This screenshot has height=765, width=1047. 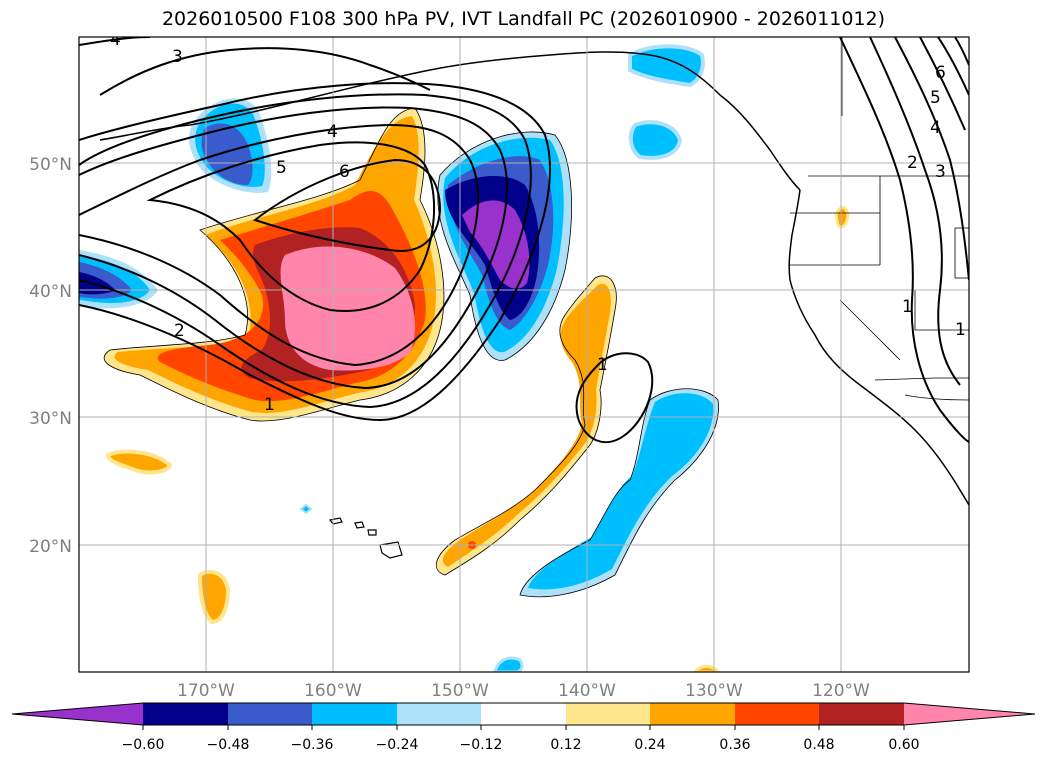 What do you see at coordinates (961, 51) in the screenshot?
I see `contour-6-east` at bounding box center [961, 51].